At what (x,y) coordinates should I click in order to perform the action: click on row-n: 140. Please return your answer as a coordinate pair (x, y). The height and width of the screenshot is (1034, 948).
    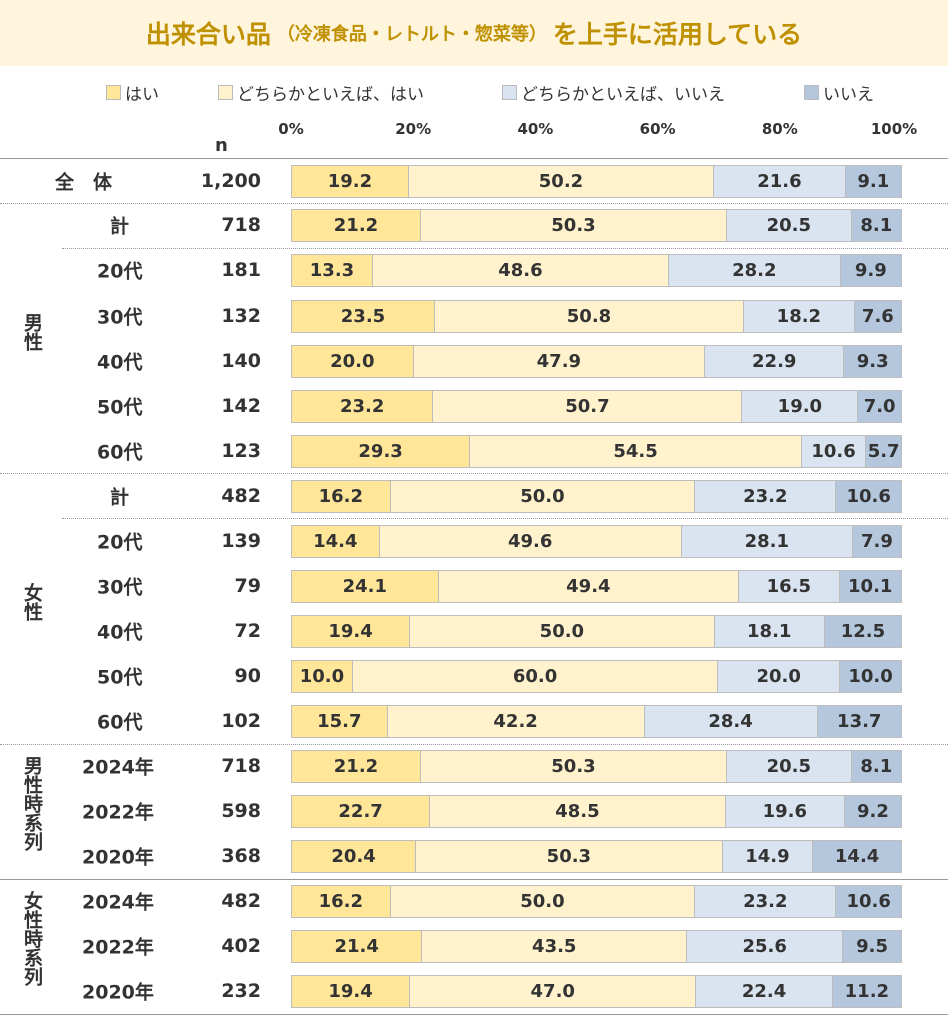
    Looking at the image, I should click on (241, 361).